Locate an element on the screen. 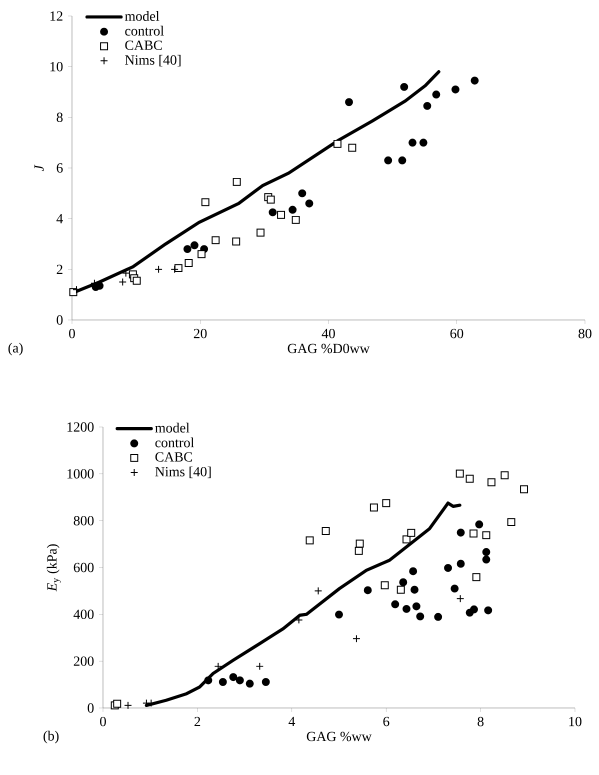  y-tick-label: 10 is located at coordinates (56, 67).